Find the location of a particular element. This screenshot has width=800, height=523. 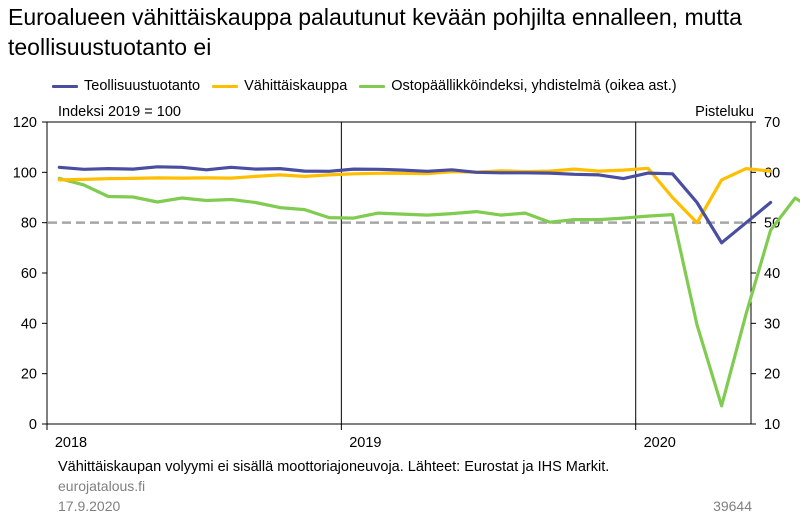

y-tick-label-right: 30 is located at coordinates (772, 324).